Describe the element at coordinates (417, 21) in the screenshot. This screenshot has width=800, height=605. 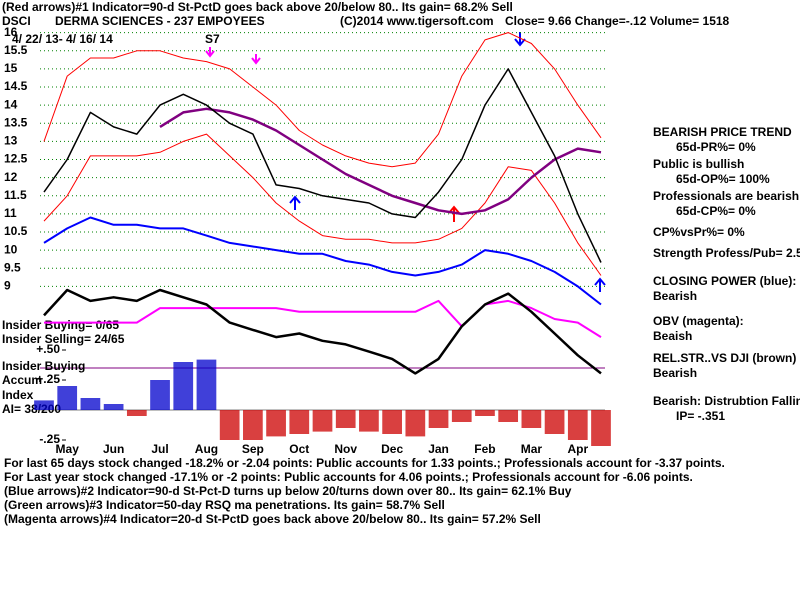
I see `copyright: (C)2014 www.tigersoft.com` at that location.